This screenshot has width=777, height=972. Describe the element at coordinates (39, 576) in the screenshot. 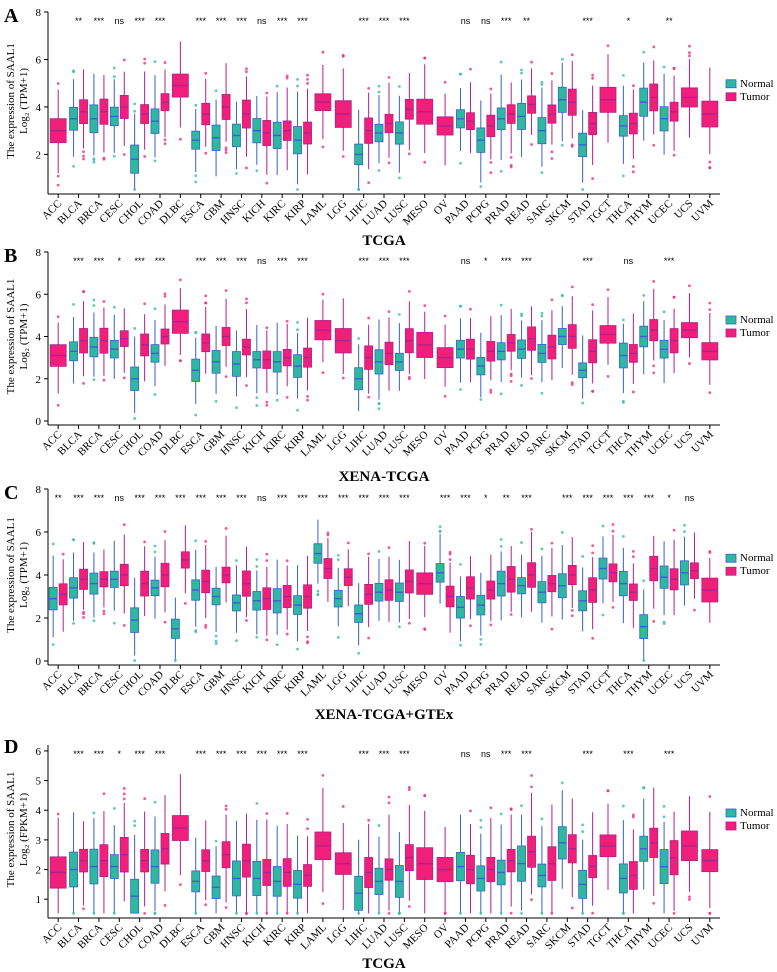

I see `y-tick-label: 4` at that location.